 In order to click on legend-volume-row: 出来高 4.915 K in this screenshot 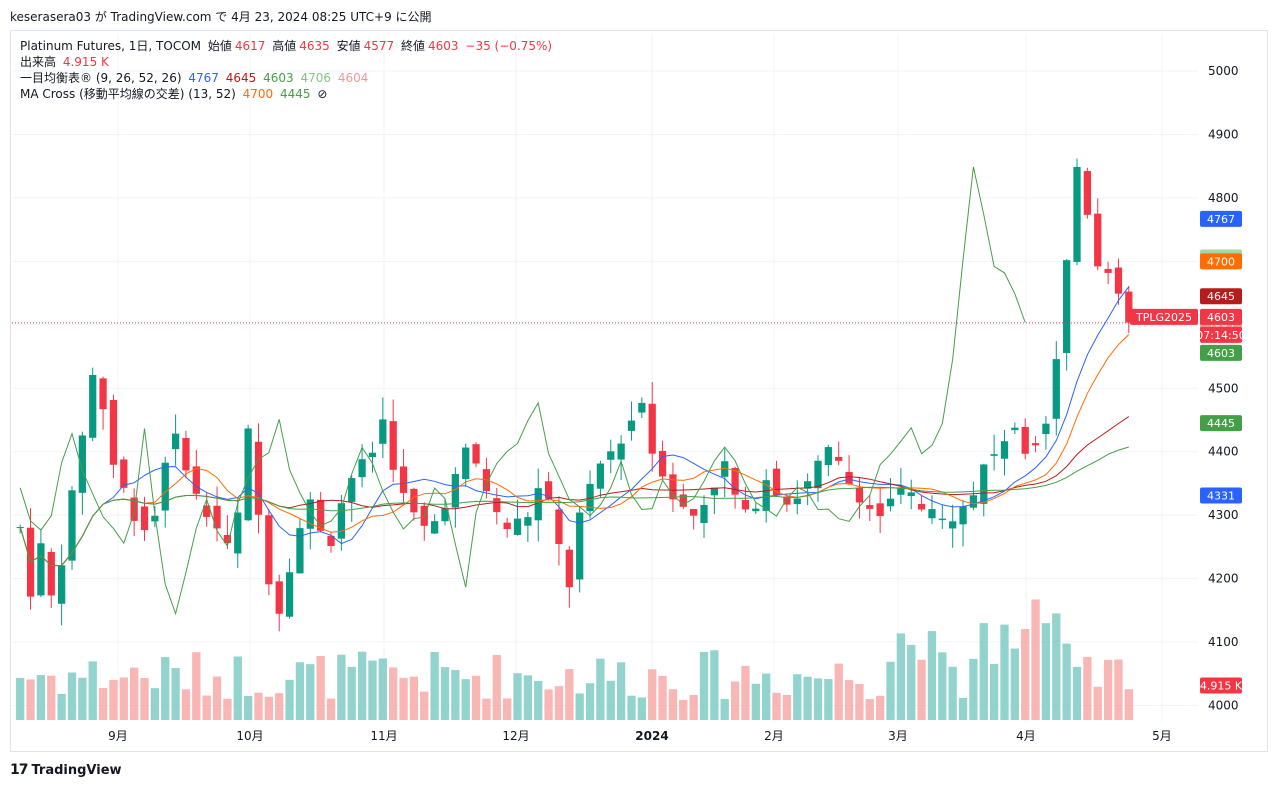, I will do `click(287, 62)`.